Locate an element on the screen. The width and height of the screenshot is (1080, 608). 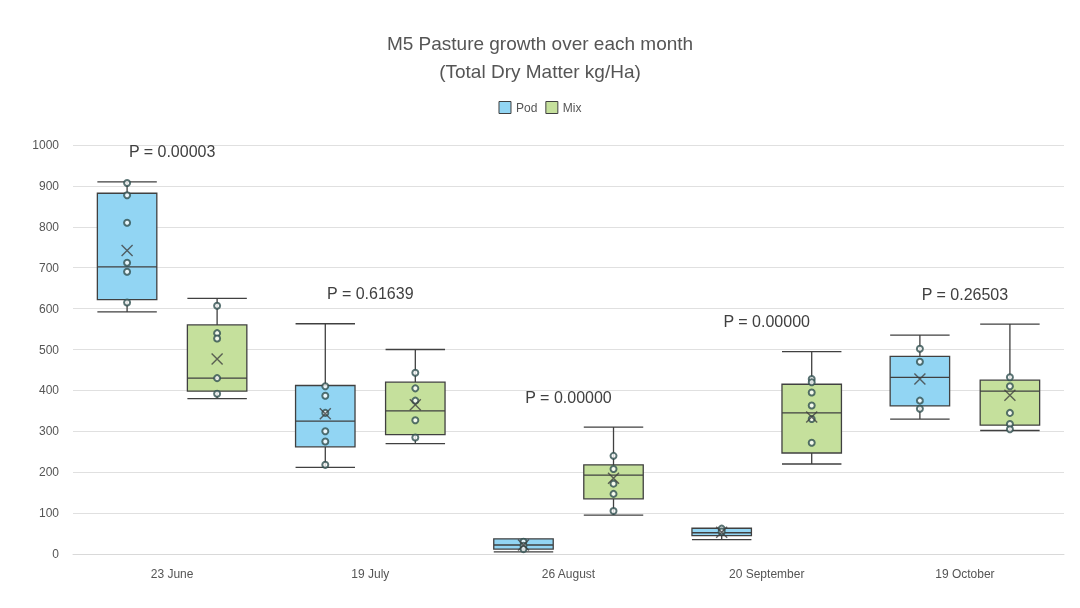
x-tick-label: 26 August is located at coordinates (568, 574).